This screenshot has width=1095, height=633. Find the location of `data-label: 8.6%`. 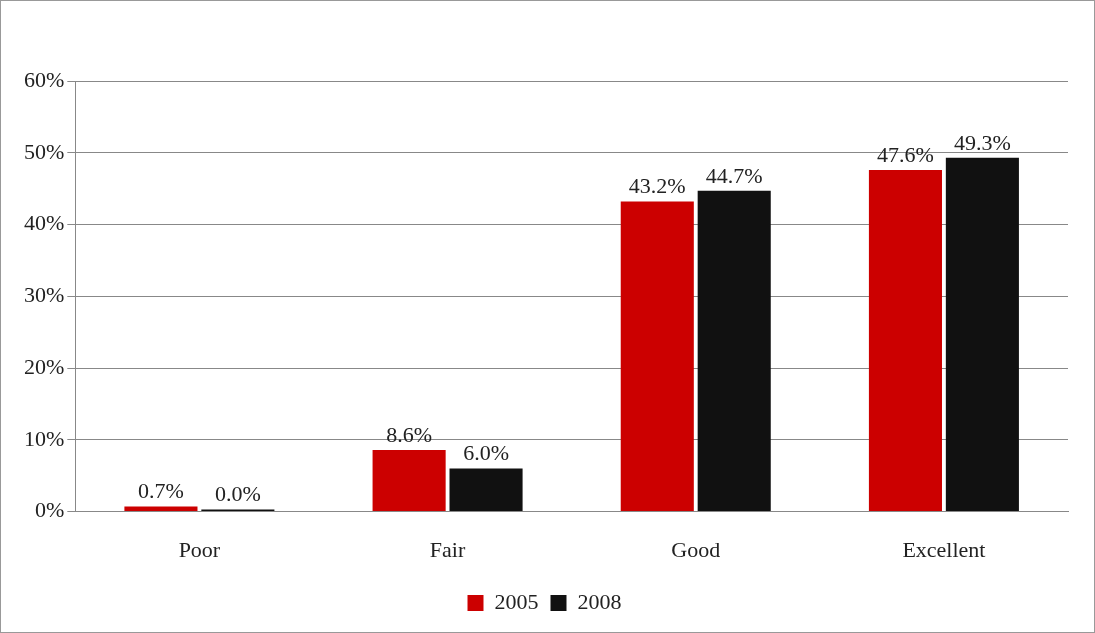

data-label: 8.6% is located at coordinates (409, 434).